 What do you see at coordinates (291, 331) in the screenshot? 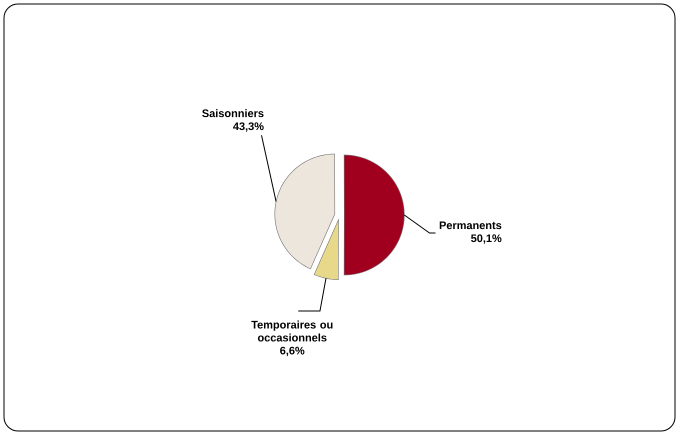
I see `slice-label: Temporaires ou occasionnels` at bounding box center [291, 331].